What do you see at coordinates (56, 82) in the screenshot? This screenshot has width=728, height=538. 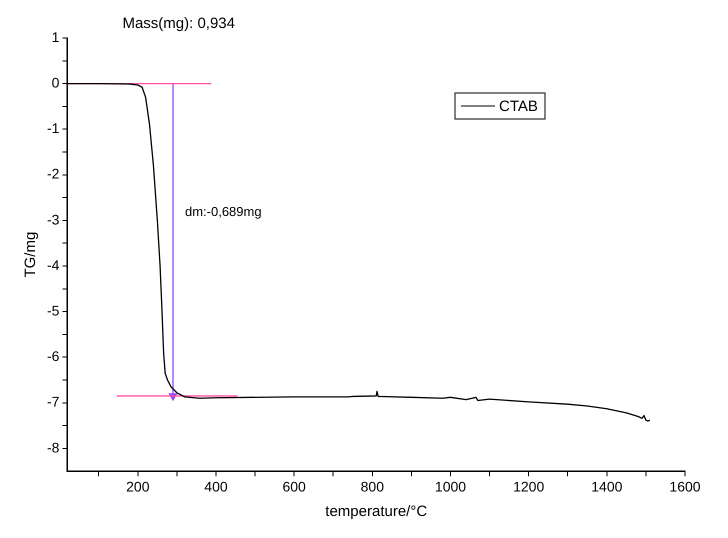 I see `y-tick-label: 0` at bounding box center [56, 82].